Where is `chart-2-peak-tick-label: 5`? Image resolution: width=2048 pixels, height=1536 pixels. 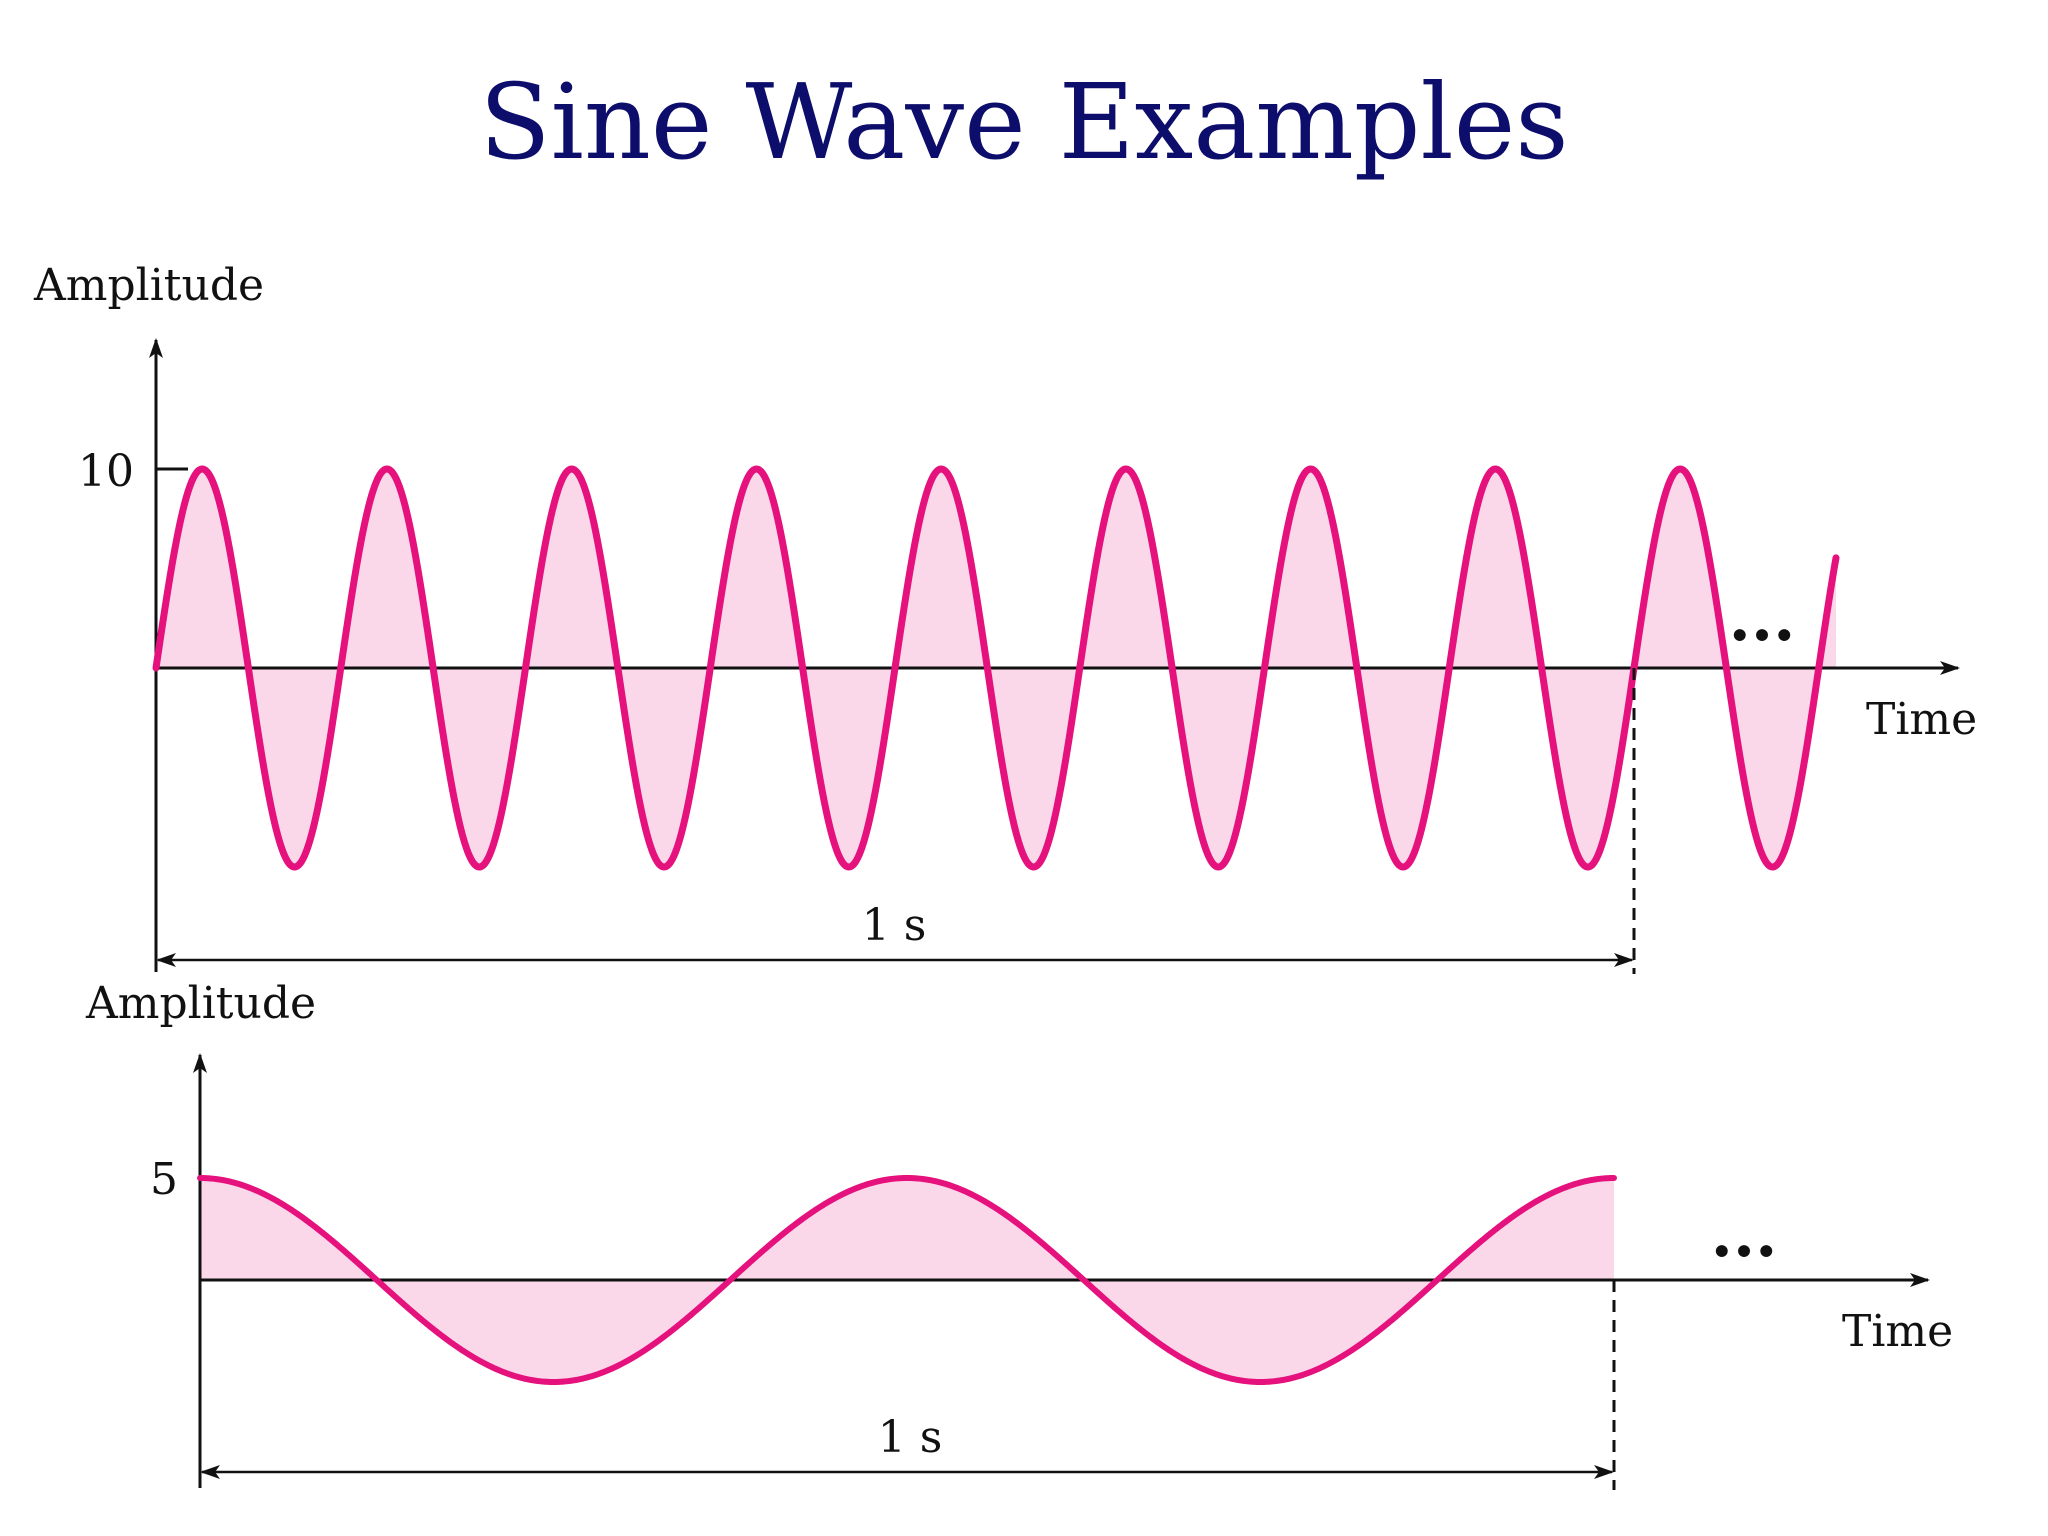
chart-2-peak-tick-label: 5 is located at coordinates (164, 1179).